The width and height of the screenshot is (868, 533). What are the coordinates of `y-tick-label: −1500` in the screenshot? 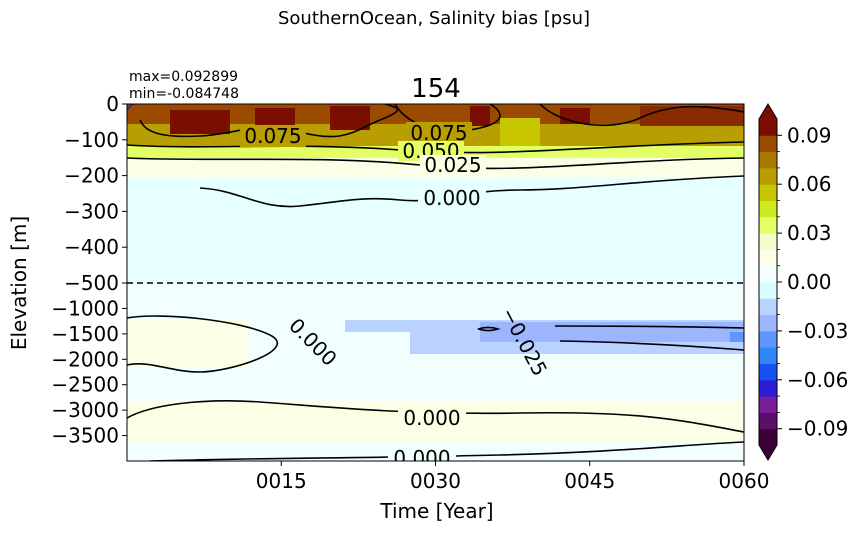 It's located at (85, 334).